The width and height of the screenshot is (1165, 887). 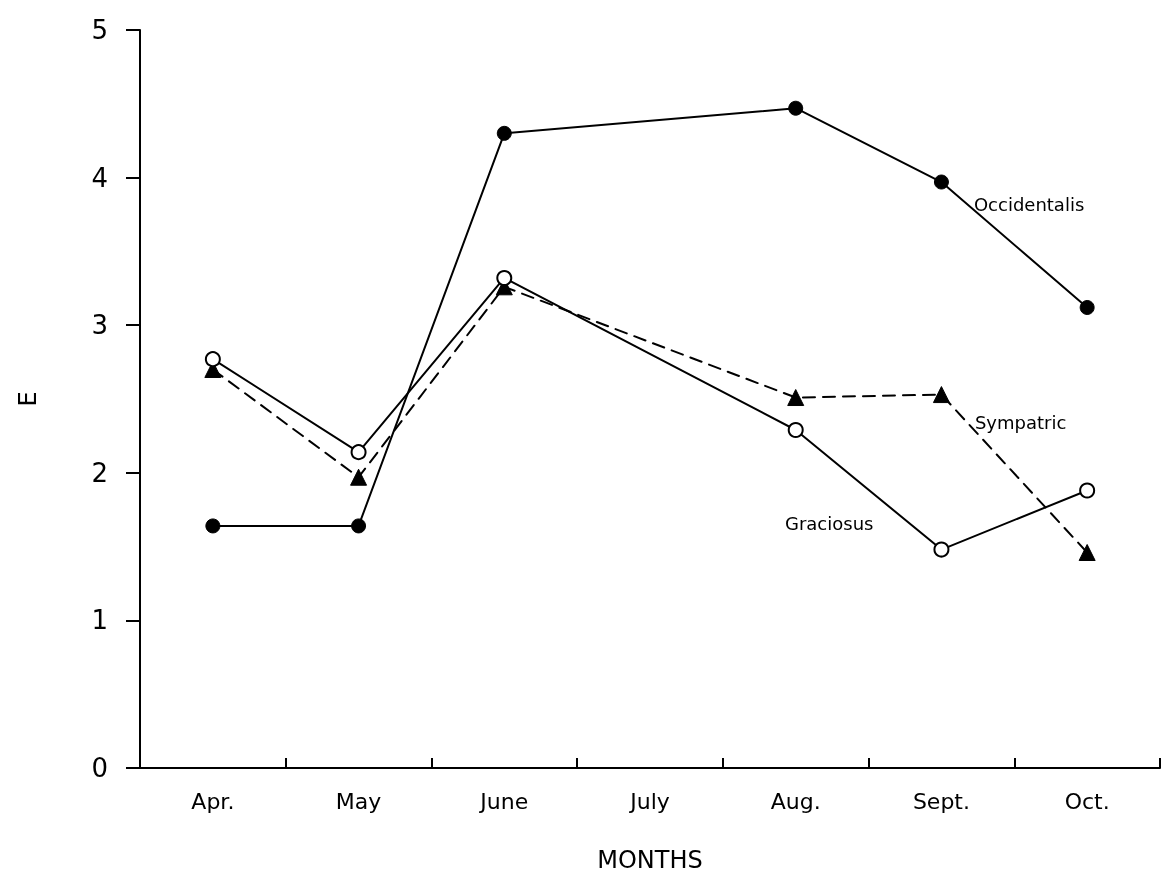 What do you see at coordinates (650, 860) in the screenshot?
I see `x-axis-title: MONTHS` at bounding box center [650, 860].